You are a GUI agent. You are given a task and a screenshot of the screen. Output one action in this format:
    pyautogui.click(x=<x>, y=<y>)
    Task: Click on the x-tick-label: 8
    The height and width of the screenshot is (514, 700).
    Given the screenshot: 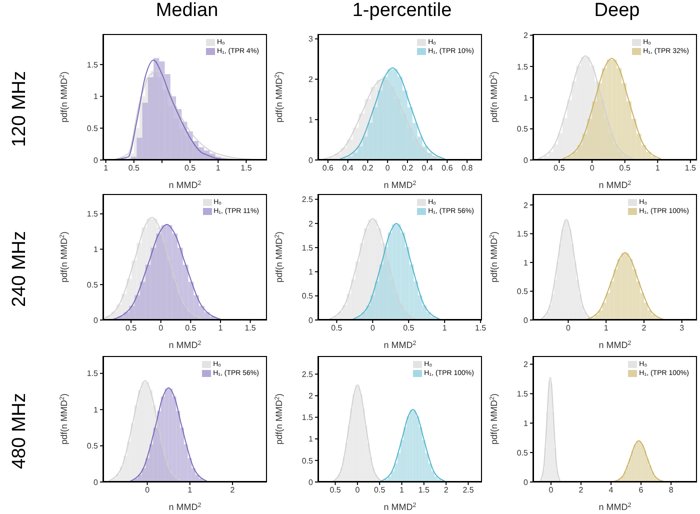 What is the action you would take?
    pyautogui.click(x=671, y=490)
    